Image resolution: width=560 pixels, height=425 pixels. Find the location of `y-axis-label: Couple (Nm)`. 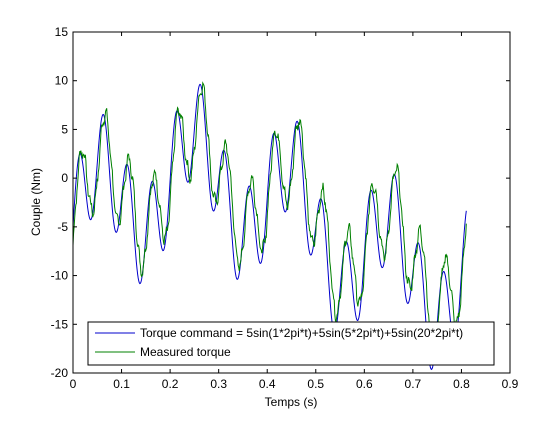

y-axis-label: Couple (Nm) is located at coordinates (36, 202).